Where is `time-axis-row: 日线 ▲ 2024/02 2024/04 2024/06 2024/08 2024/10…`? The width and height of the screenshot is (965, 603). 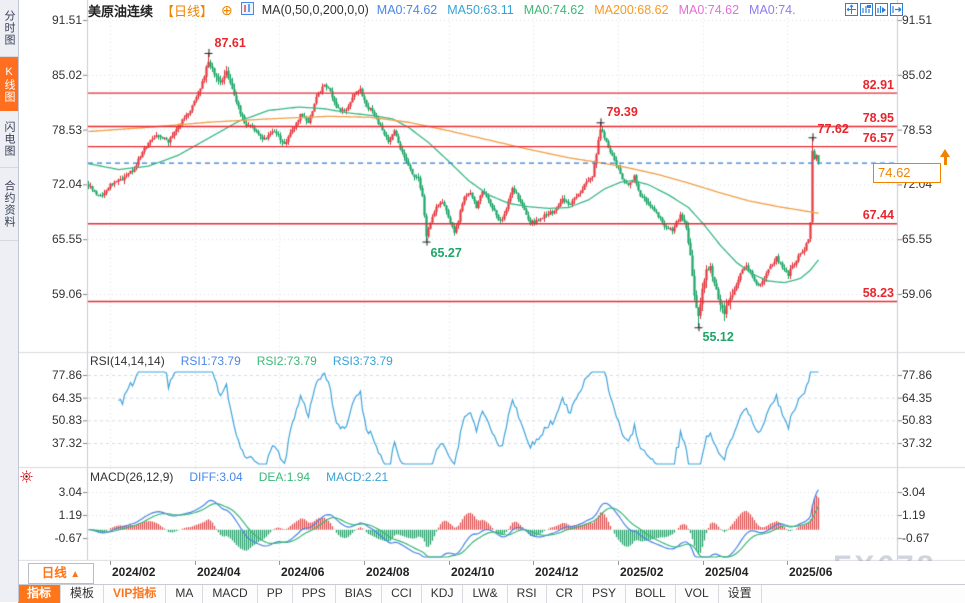
time-axis-row: 日线 ▲ 2024/02 2024/04 2024/06 2024/08 2024/10… is located at coordinates (492, 572).